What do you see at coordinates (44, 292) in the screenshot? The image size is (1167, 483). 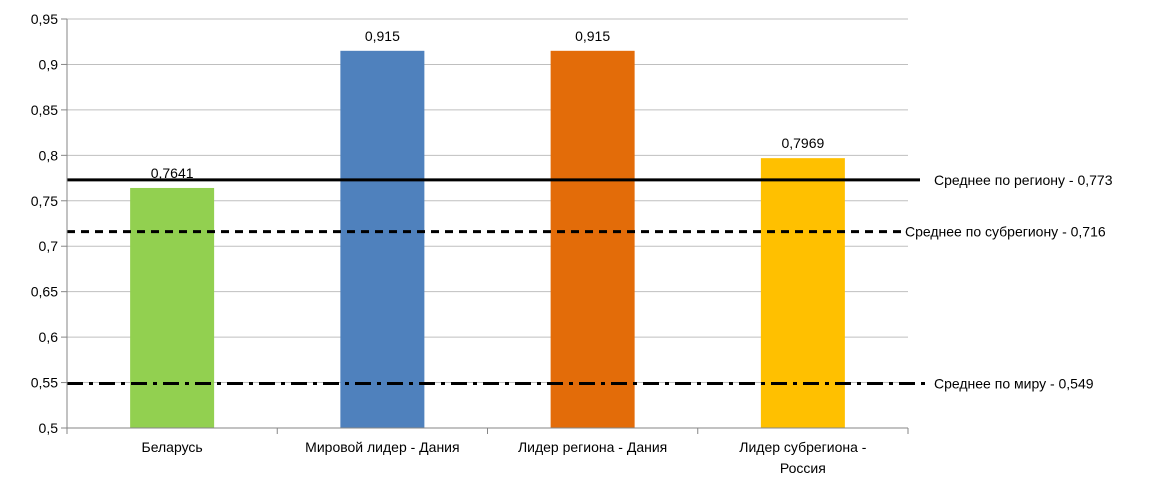 I see `y-tick-label: 0,65` at bounding box center [44, 292].